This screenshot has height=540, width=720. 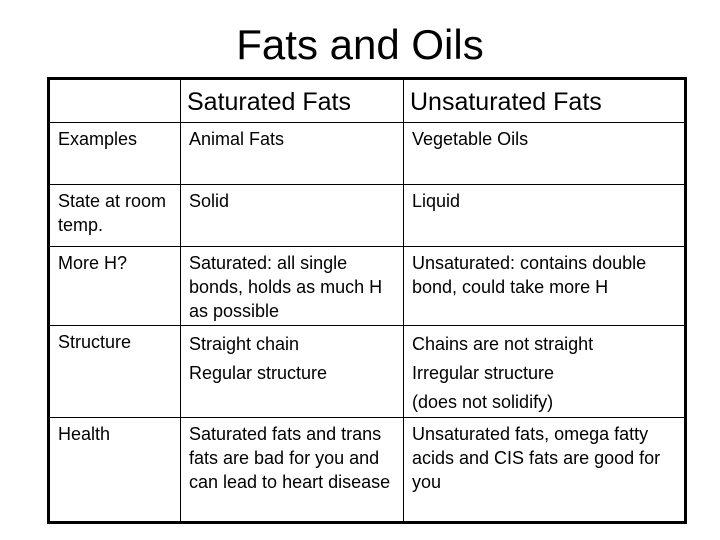 I want to click on structure-saturated-line-2: Regular structure, so click(x=258, y=373).